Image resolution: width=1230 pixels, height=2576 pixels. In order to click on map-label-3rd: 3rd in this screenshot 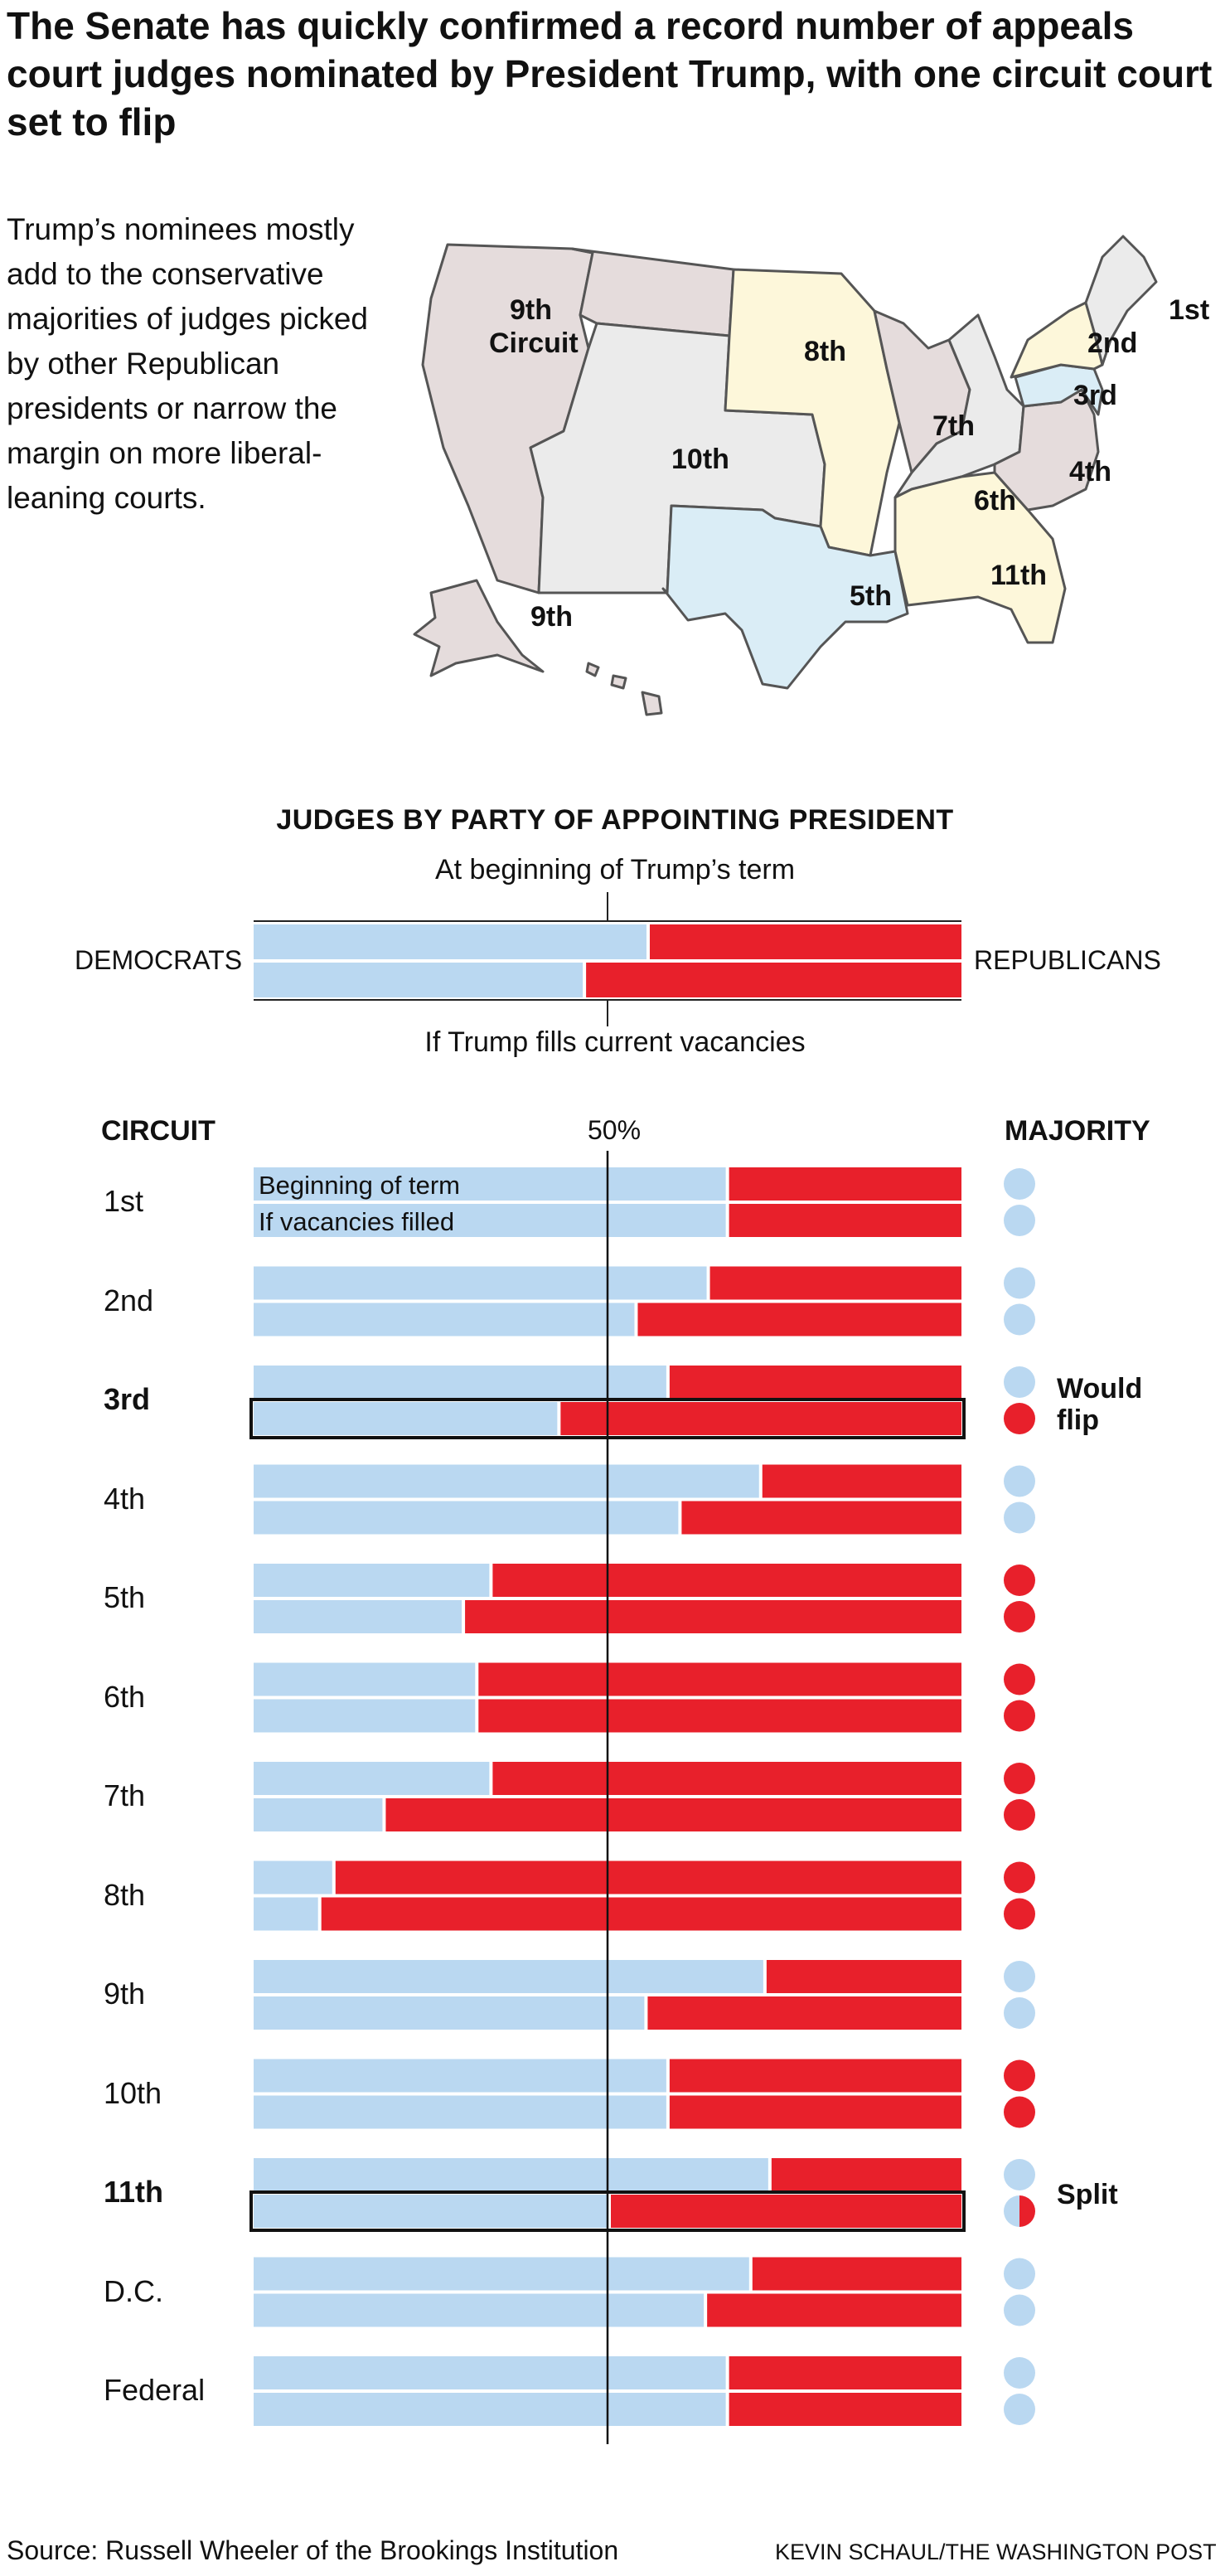, I will do `click(1095, 395)`.